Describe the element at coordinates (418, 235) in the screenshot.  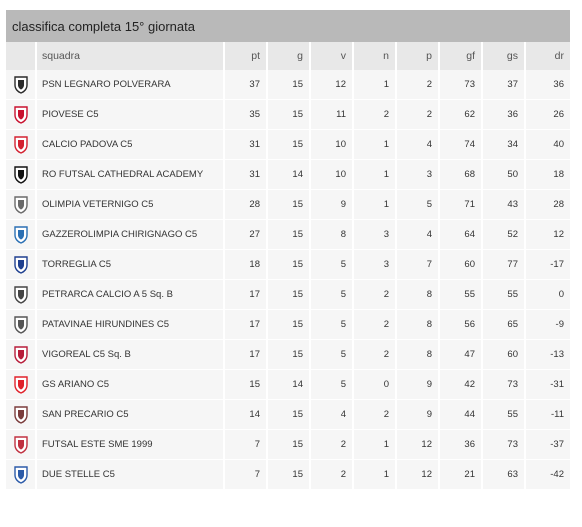
I see `stat-p: 4` at that location.